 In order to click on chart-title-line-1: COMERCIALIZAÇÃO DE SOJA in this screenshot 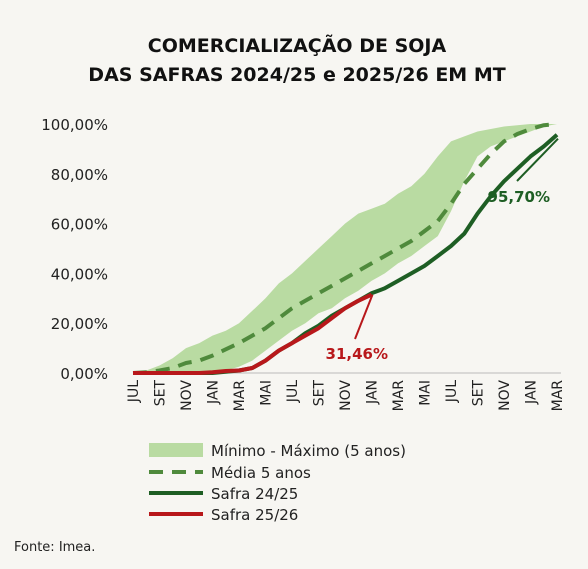, I will do `click(297, 45)`.